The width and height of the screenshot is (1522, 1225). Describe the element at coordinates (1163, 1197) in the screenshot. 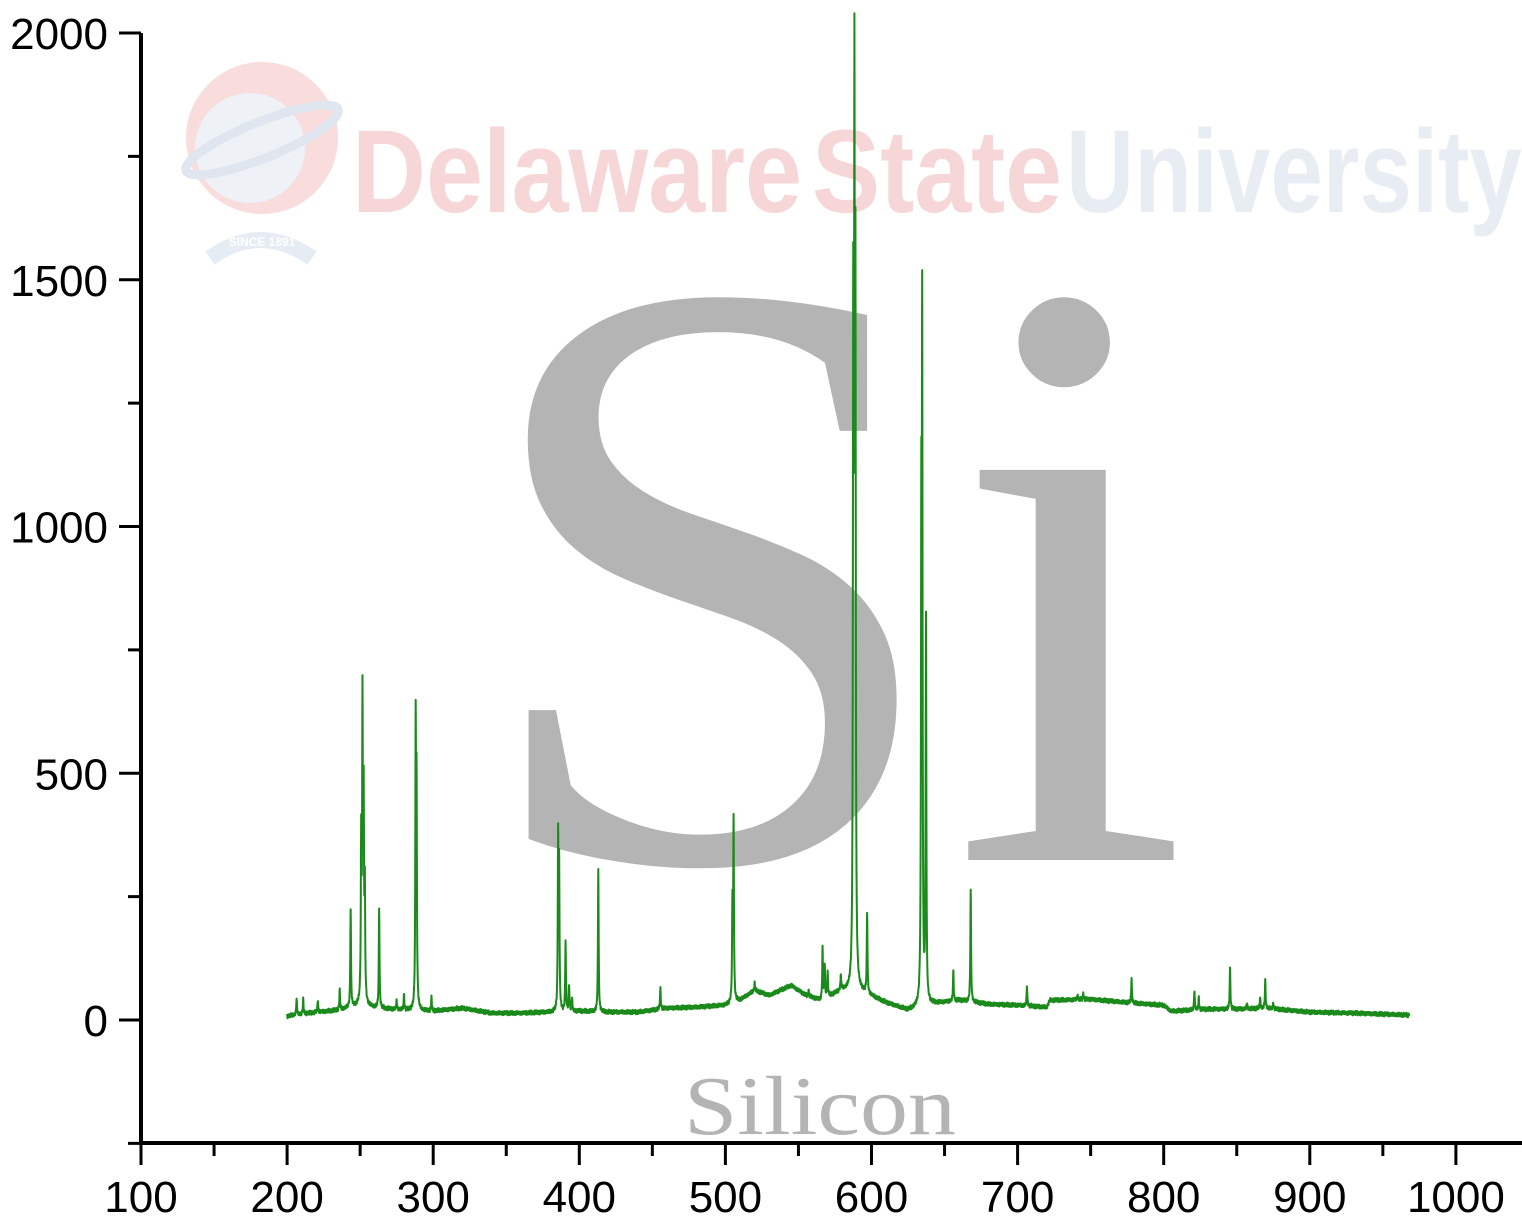

I see `x-tick-label: 800` at that location.